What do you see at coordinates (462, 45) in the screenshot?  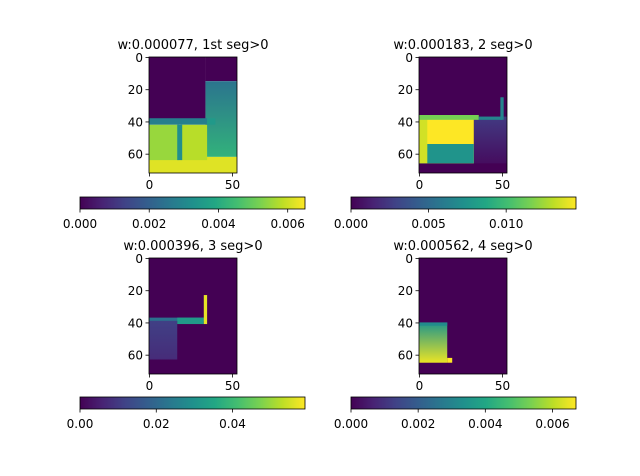 I see `subplot-title: w:0.000183, 2 seg>0` at bounding box center [462, 45].